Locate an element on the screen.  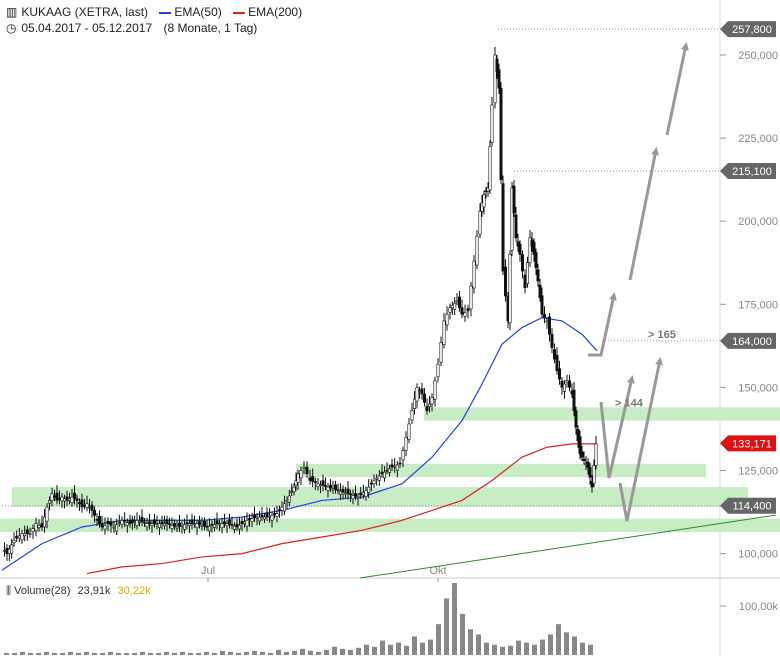
volume-value-1: 23,91k is located at coordinates (94, 591).